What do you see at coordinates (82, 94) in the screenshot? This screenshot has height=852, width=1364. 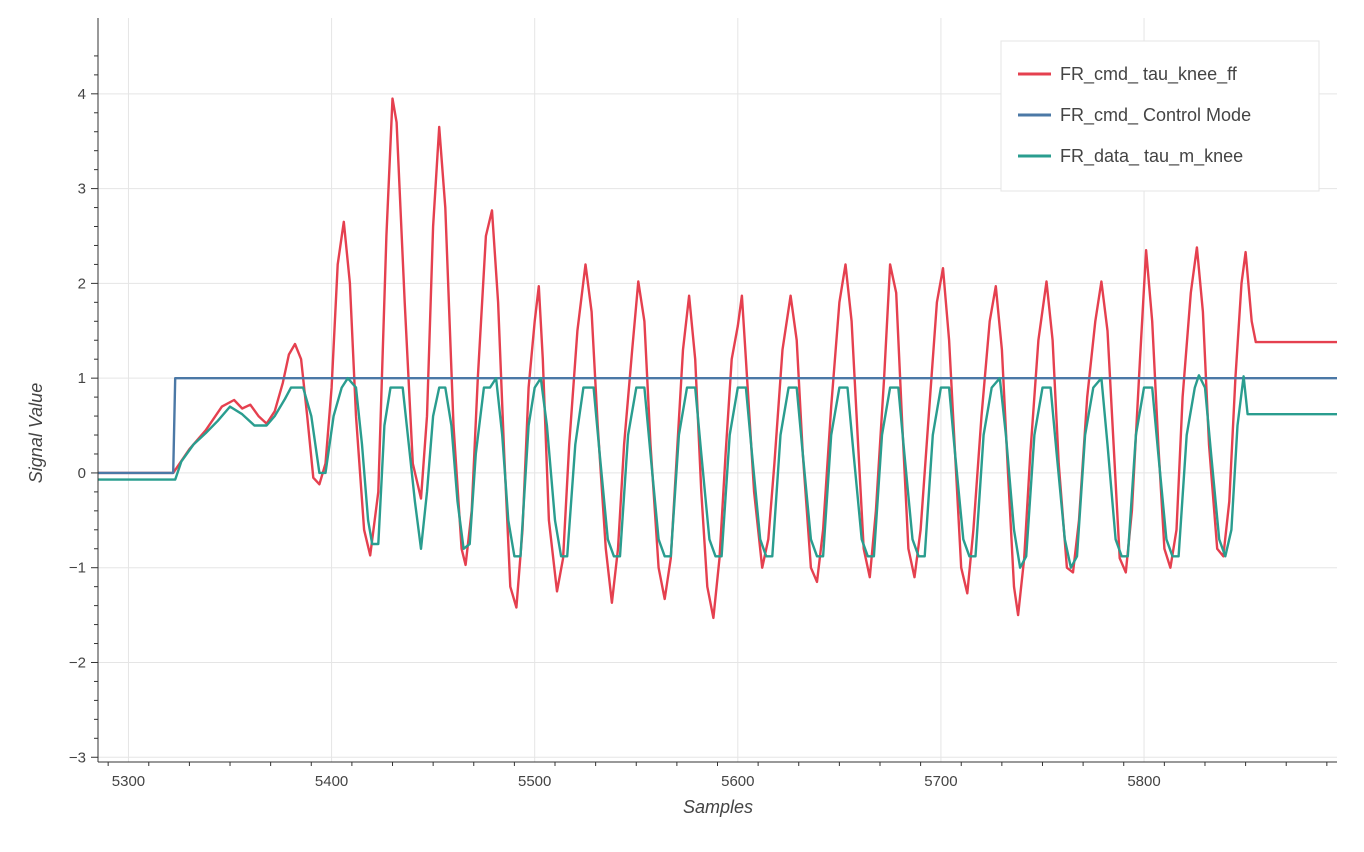 I see `y-tick-label: 4` at bounding box center [82, 94].